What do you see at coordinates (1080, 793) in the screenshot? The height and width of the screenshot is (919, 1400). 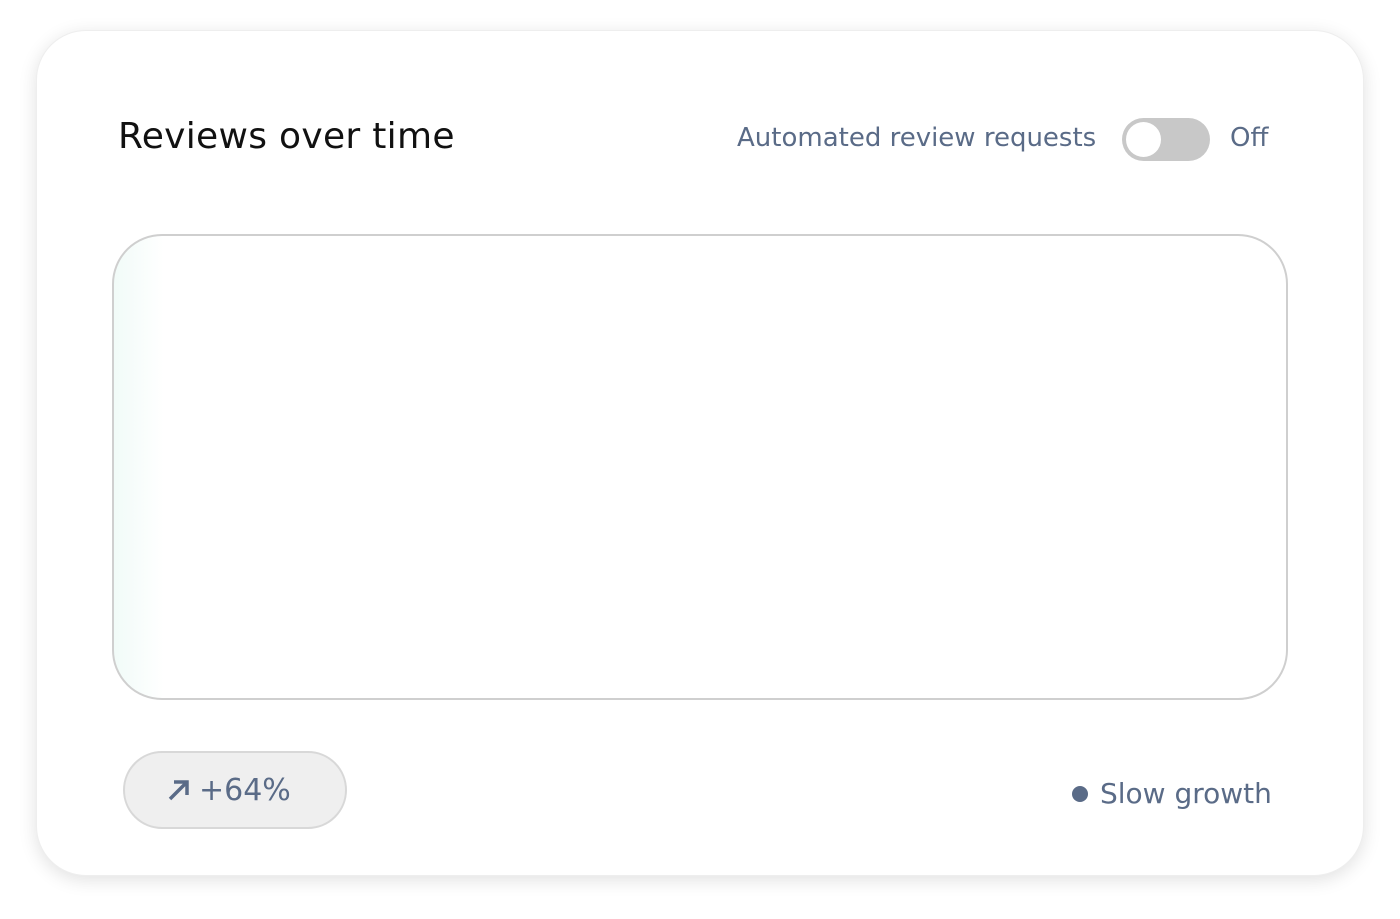 I see `legend-dot` at bounding box center [1080, 793].